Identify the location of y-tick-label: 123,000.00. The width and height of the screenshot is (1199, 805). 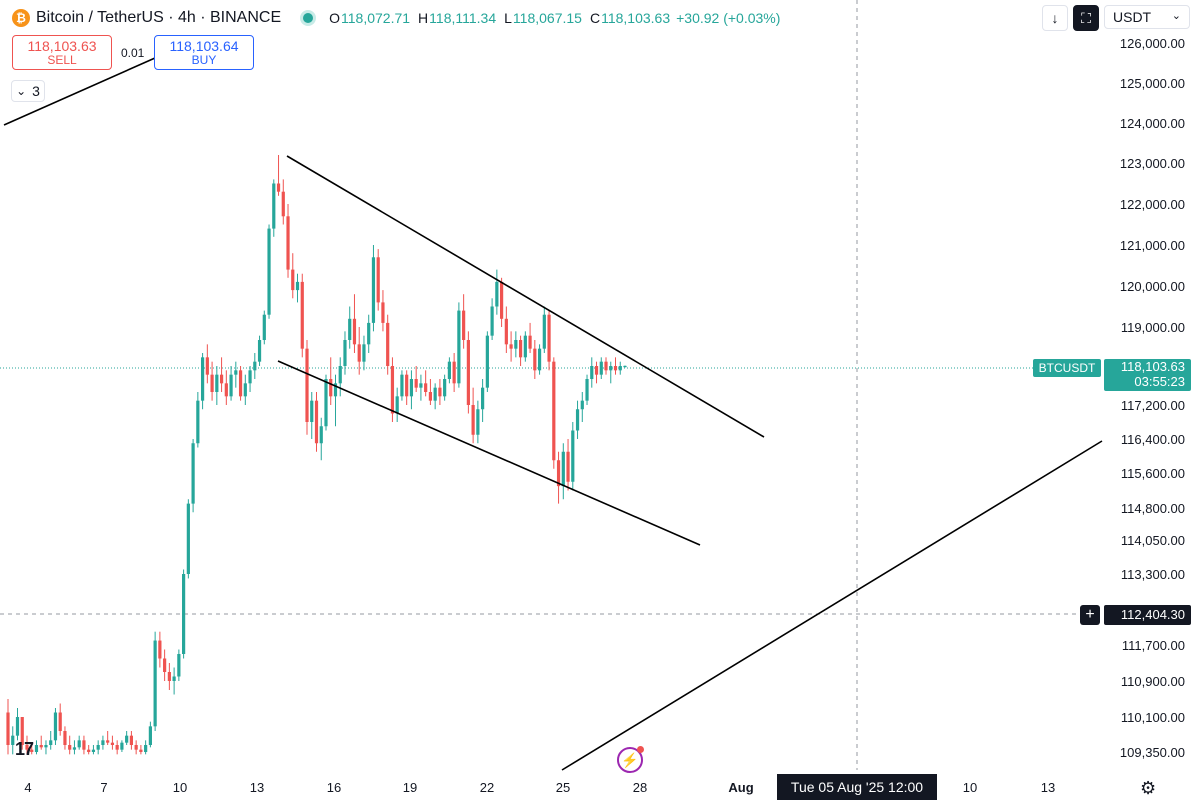
(1152, 163).